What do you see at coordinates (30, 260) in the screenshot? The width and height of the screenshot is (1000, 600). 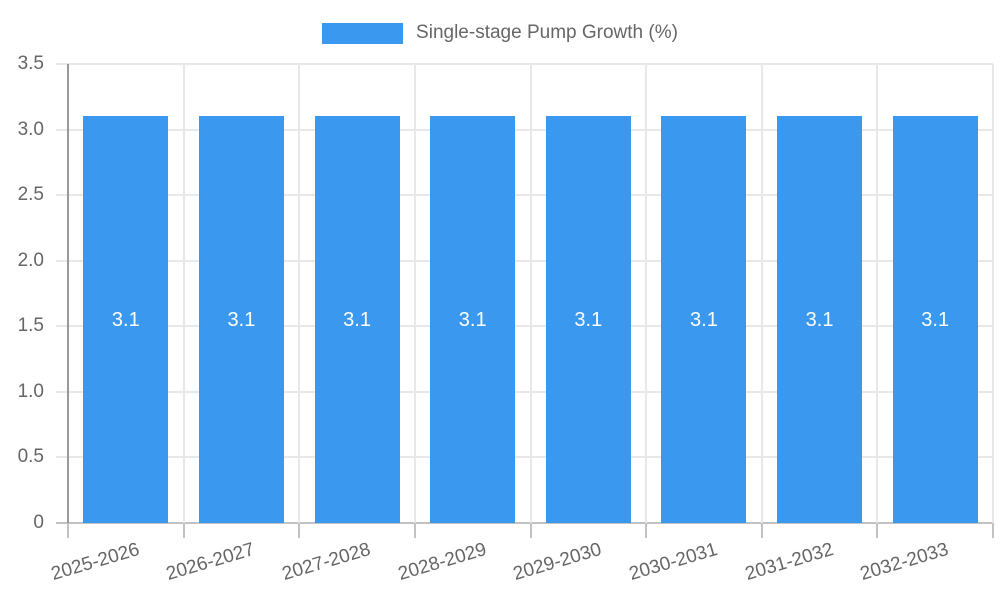 I see `y-tick-label: 2.0` at bounding box center [30, 260].